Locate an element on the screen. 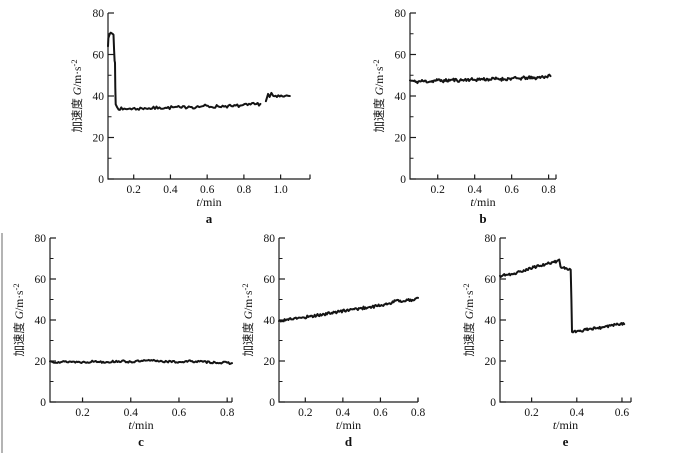  subplot-d-ylabel: 加速度 G/m·s-2 is located at coordinates (247, 319).